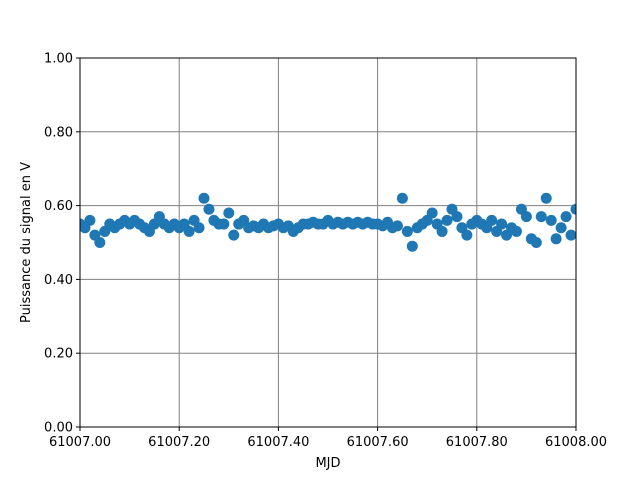 Image resolution: width=640 pixels, height=484 pixels. Describe the element at coordinates (278, 442) in the screenshot. I see `x-tick-label: 61007.40` at that location.